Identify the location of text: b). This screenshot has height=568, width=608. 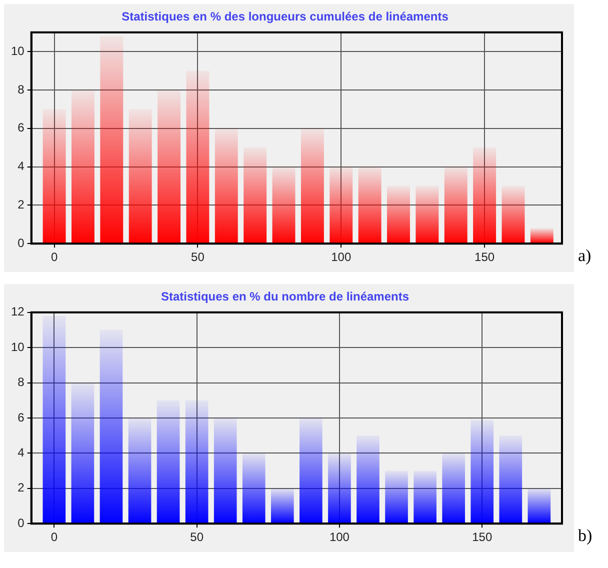
(585, 536).